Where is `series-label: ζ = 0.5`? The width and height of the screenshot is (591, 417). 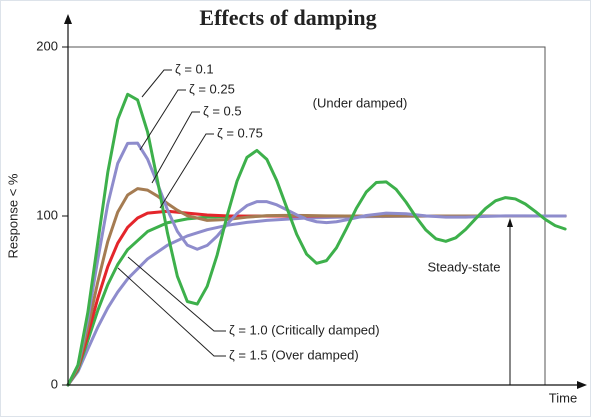 series-label: ζ = 0.5 is located at coordinates (222, 110).